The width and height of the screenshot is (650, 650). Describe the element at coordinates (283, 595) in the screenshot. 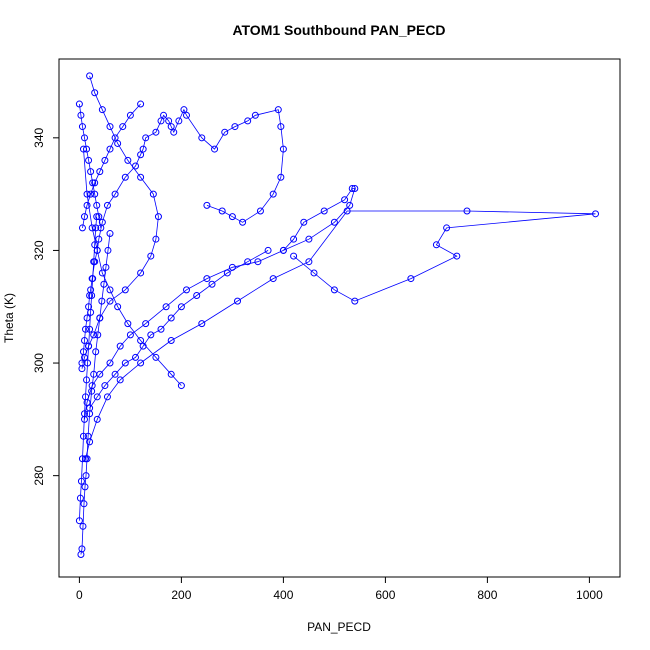

I see `x-tick-label: 400` at that location.